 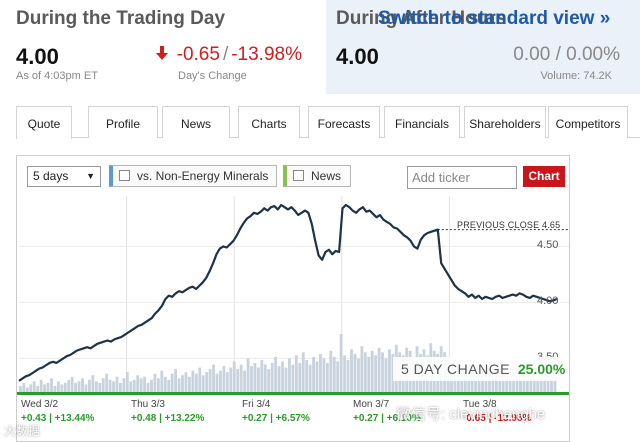 I want to click on last-price: 4.00, so click(x=37, y=56).